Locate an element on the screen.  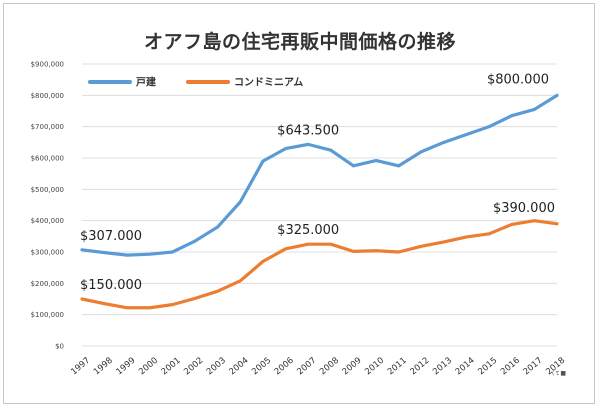
x-tick-label: 2006 is located at coordinates (284, 367).